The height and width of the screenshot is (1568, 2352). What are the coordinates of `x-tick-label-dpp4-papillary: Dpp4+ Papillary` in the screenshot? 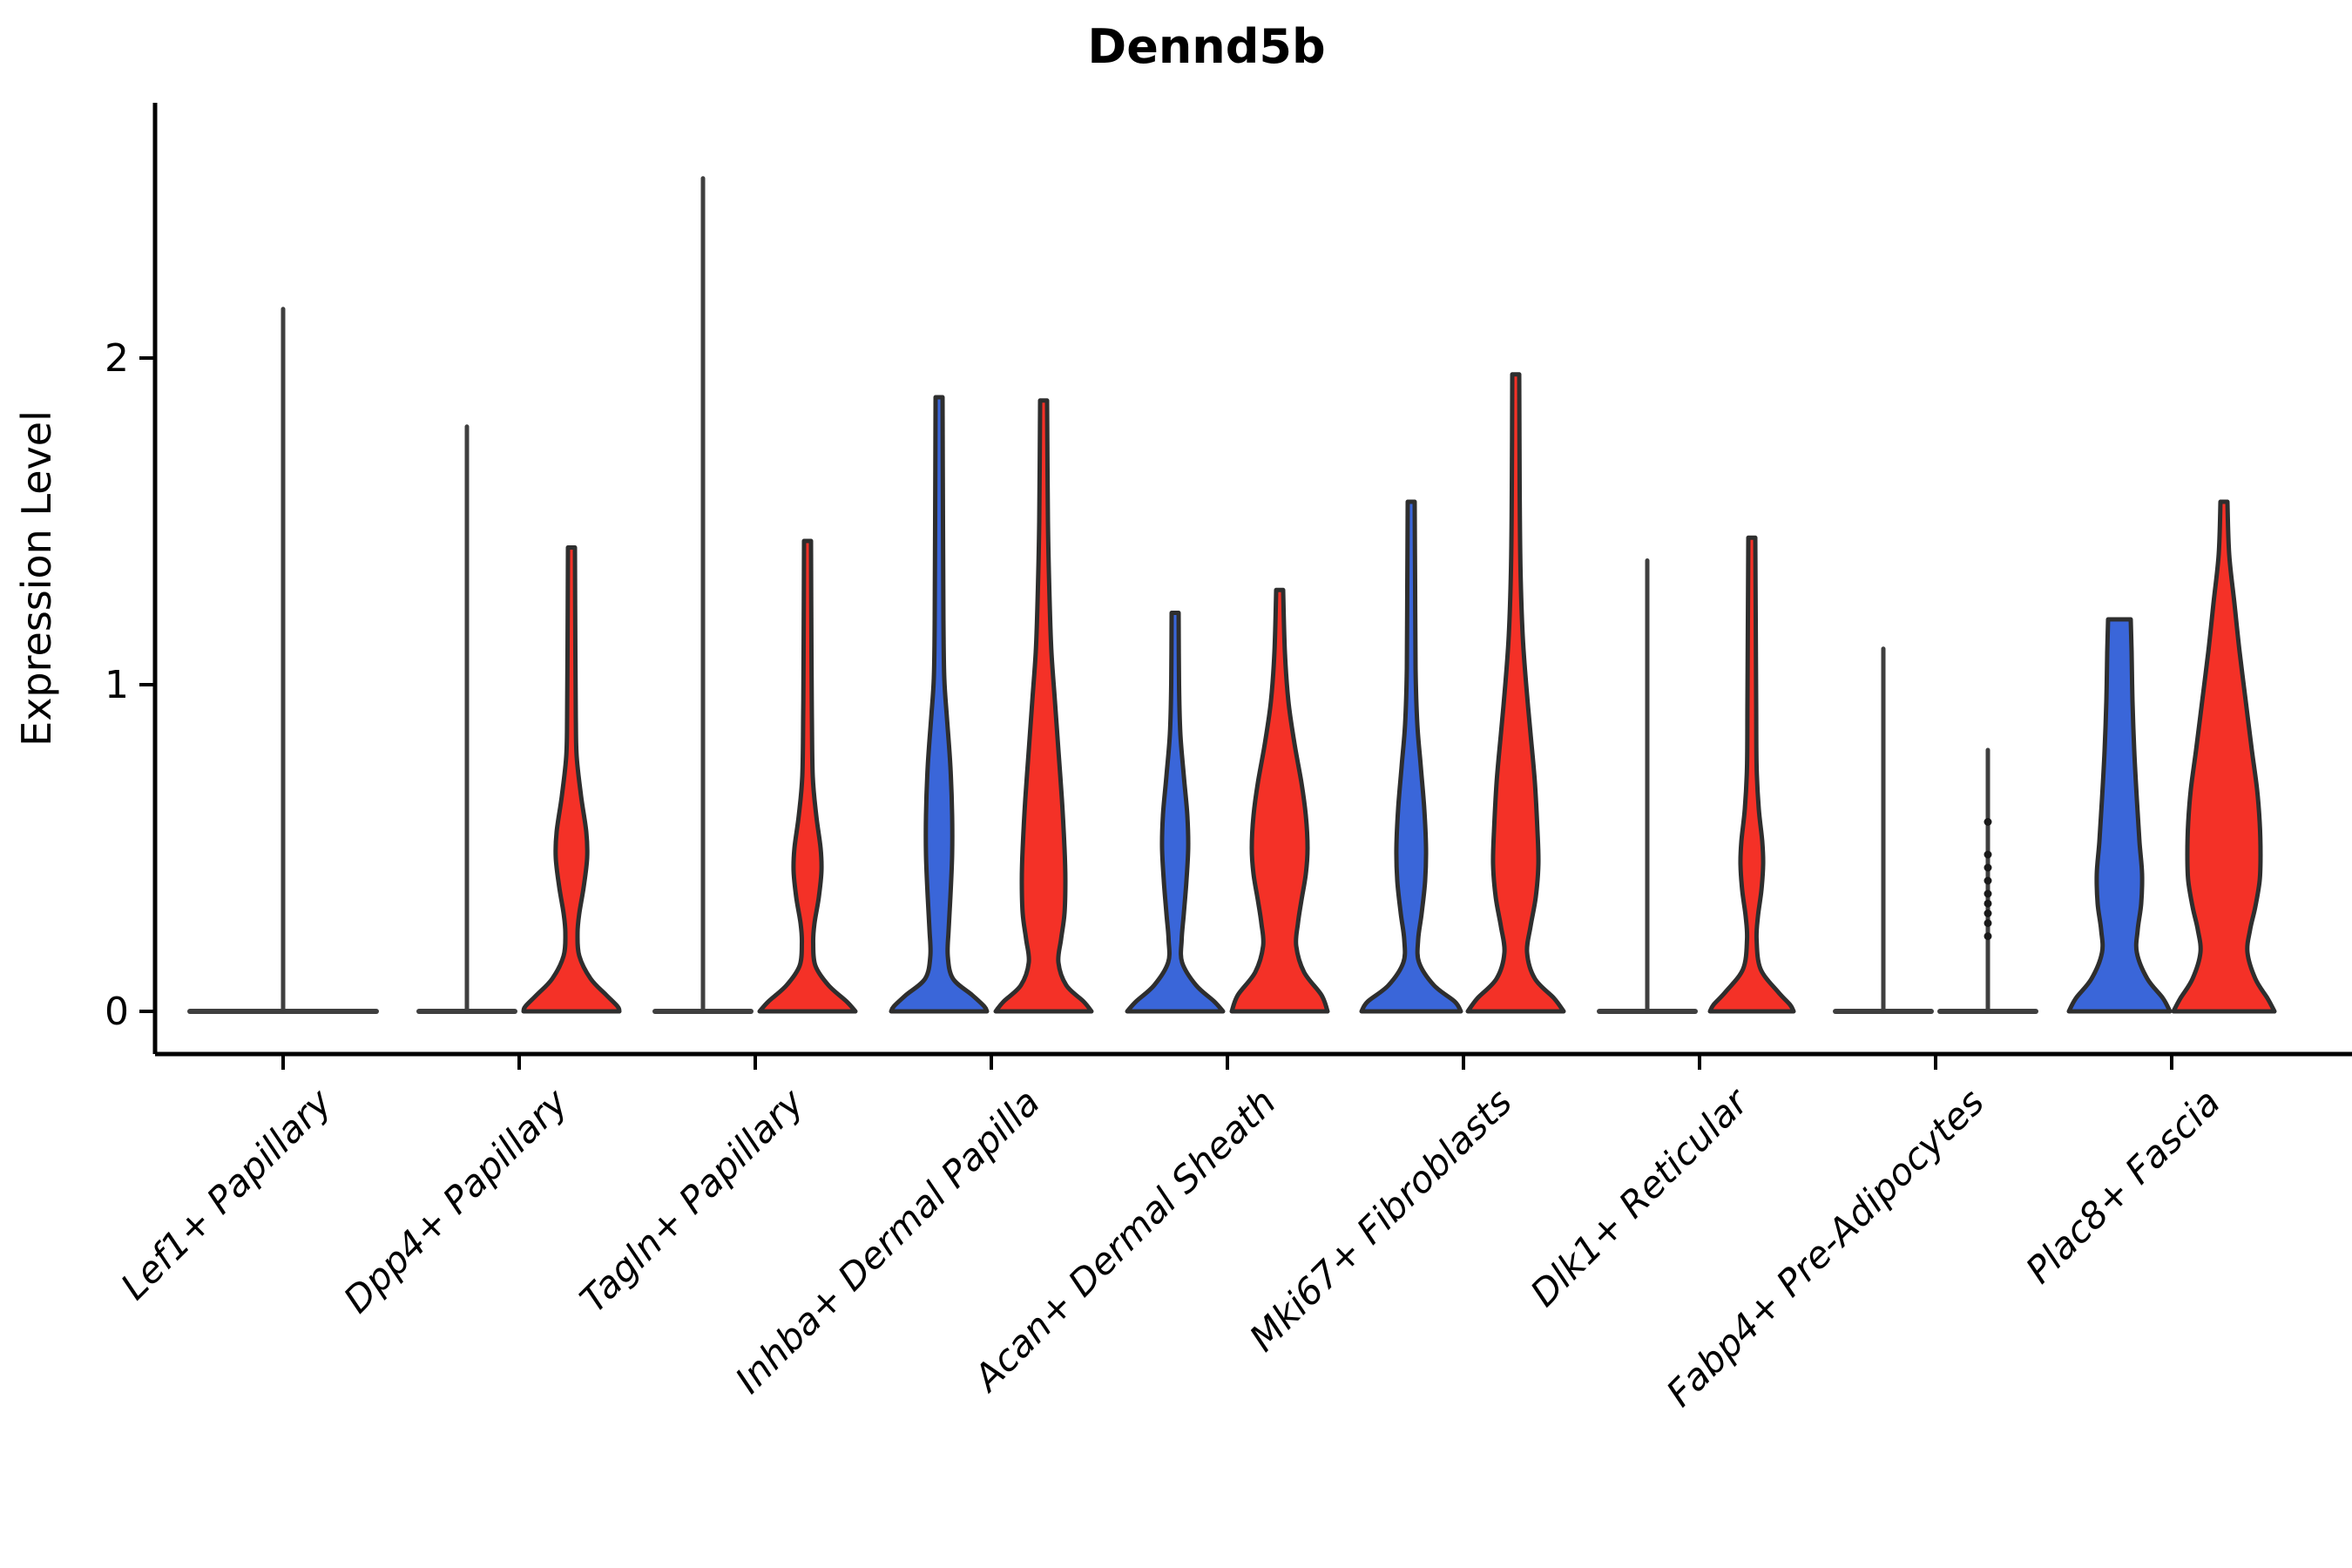 It's located at (456, 1201).